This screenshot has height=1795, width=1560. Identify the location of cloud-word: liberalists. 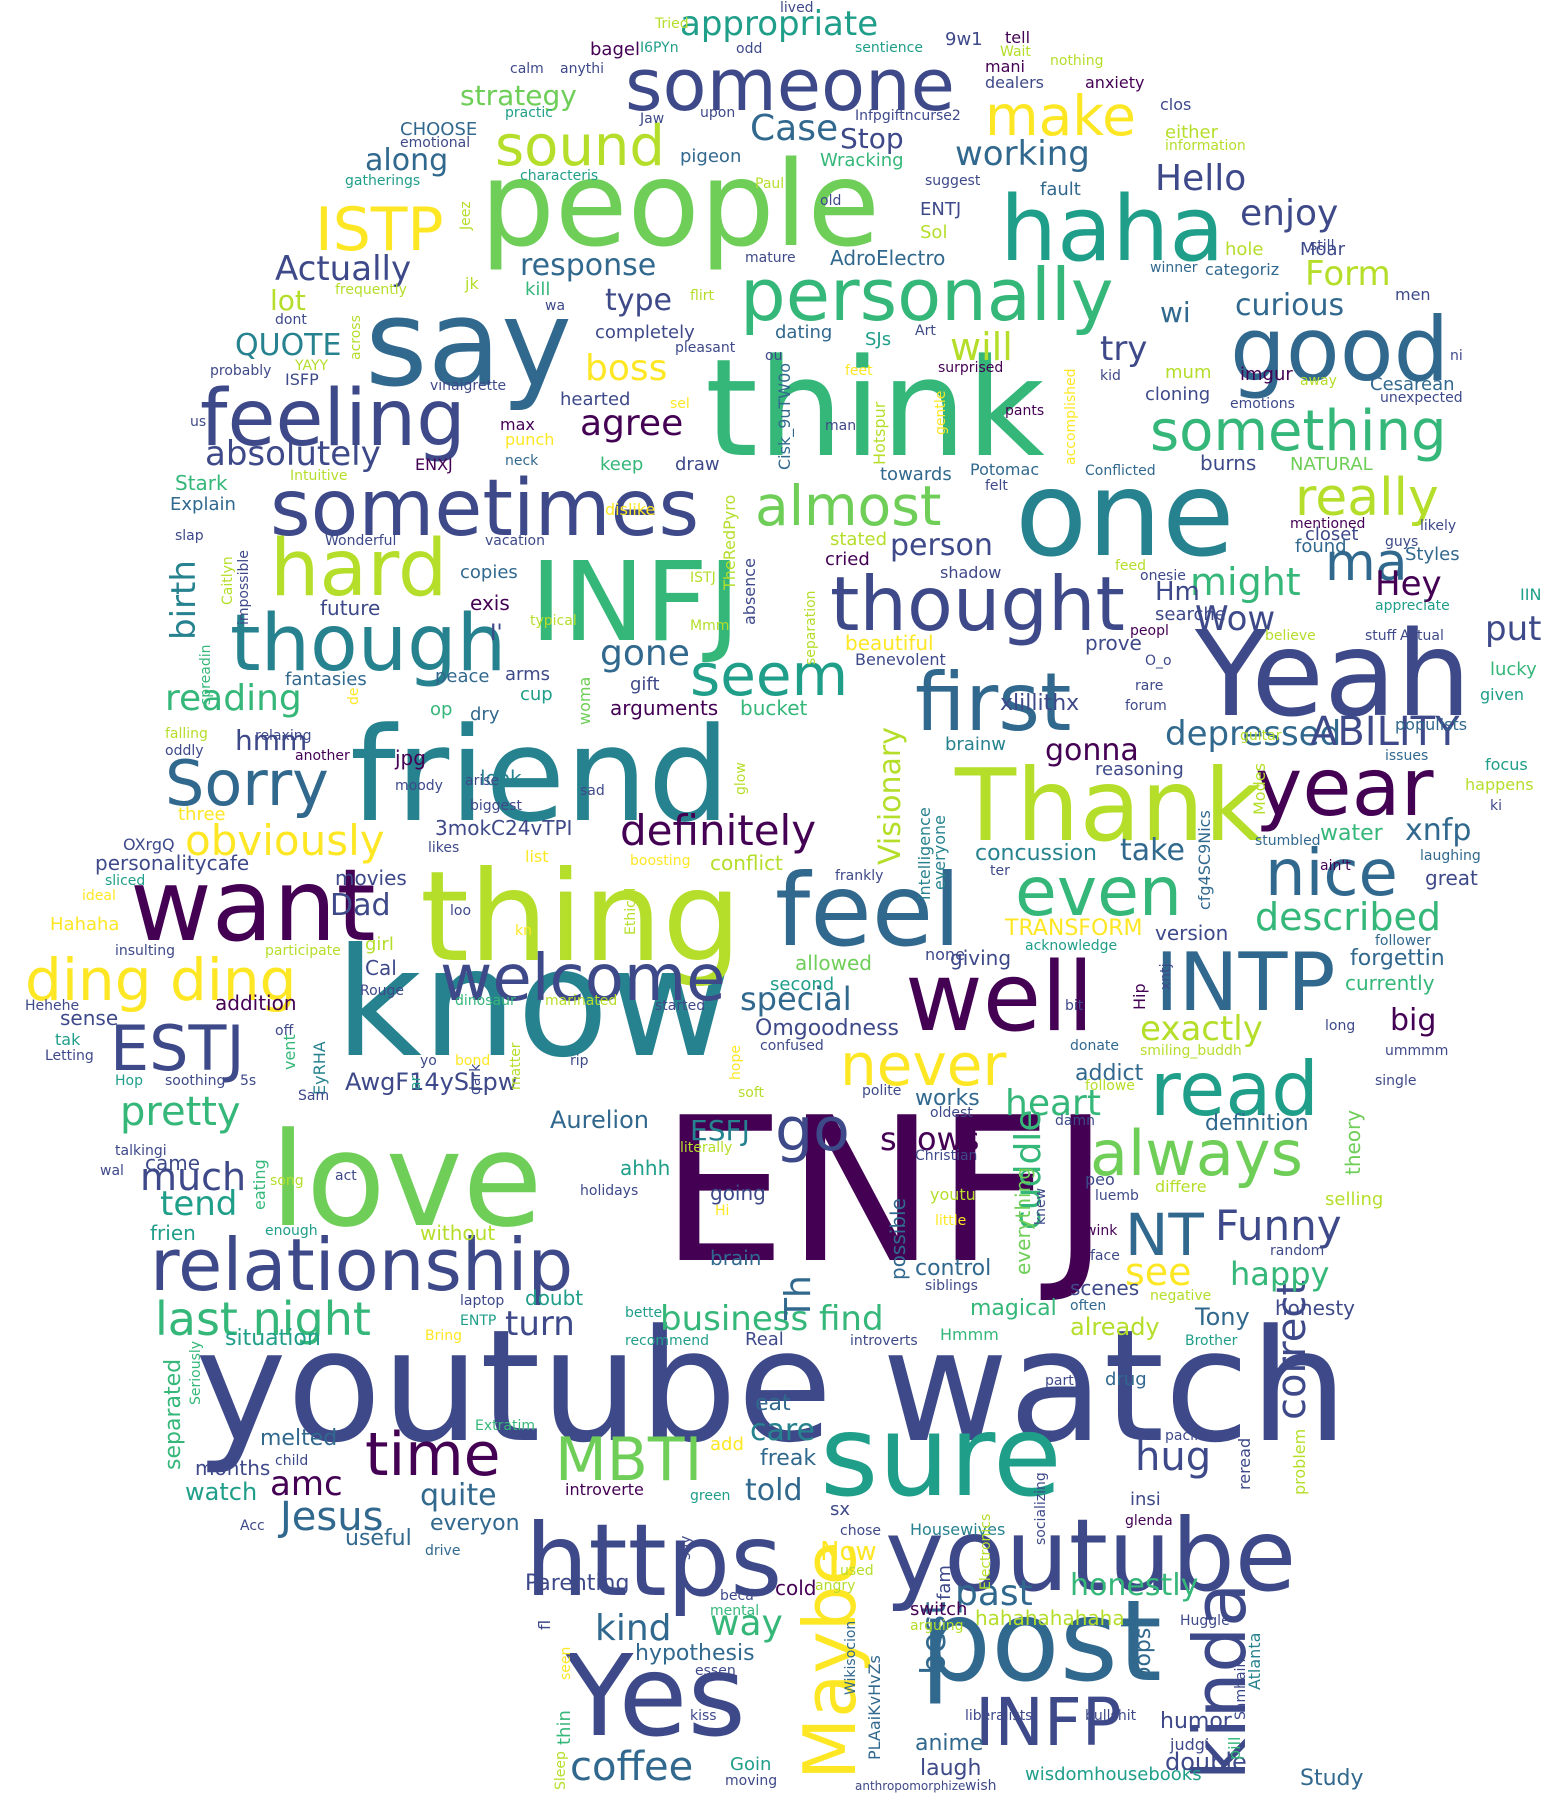
(998, 1716).